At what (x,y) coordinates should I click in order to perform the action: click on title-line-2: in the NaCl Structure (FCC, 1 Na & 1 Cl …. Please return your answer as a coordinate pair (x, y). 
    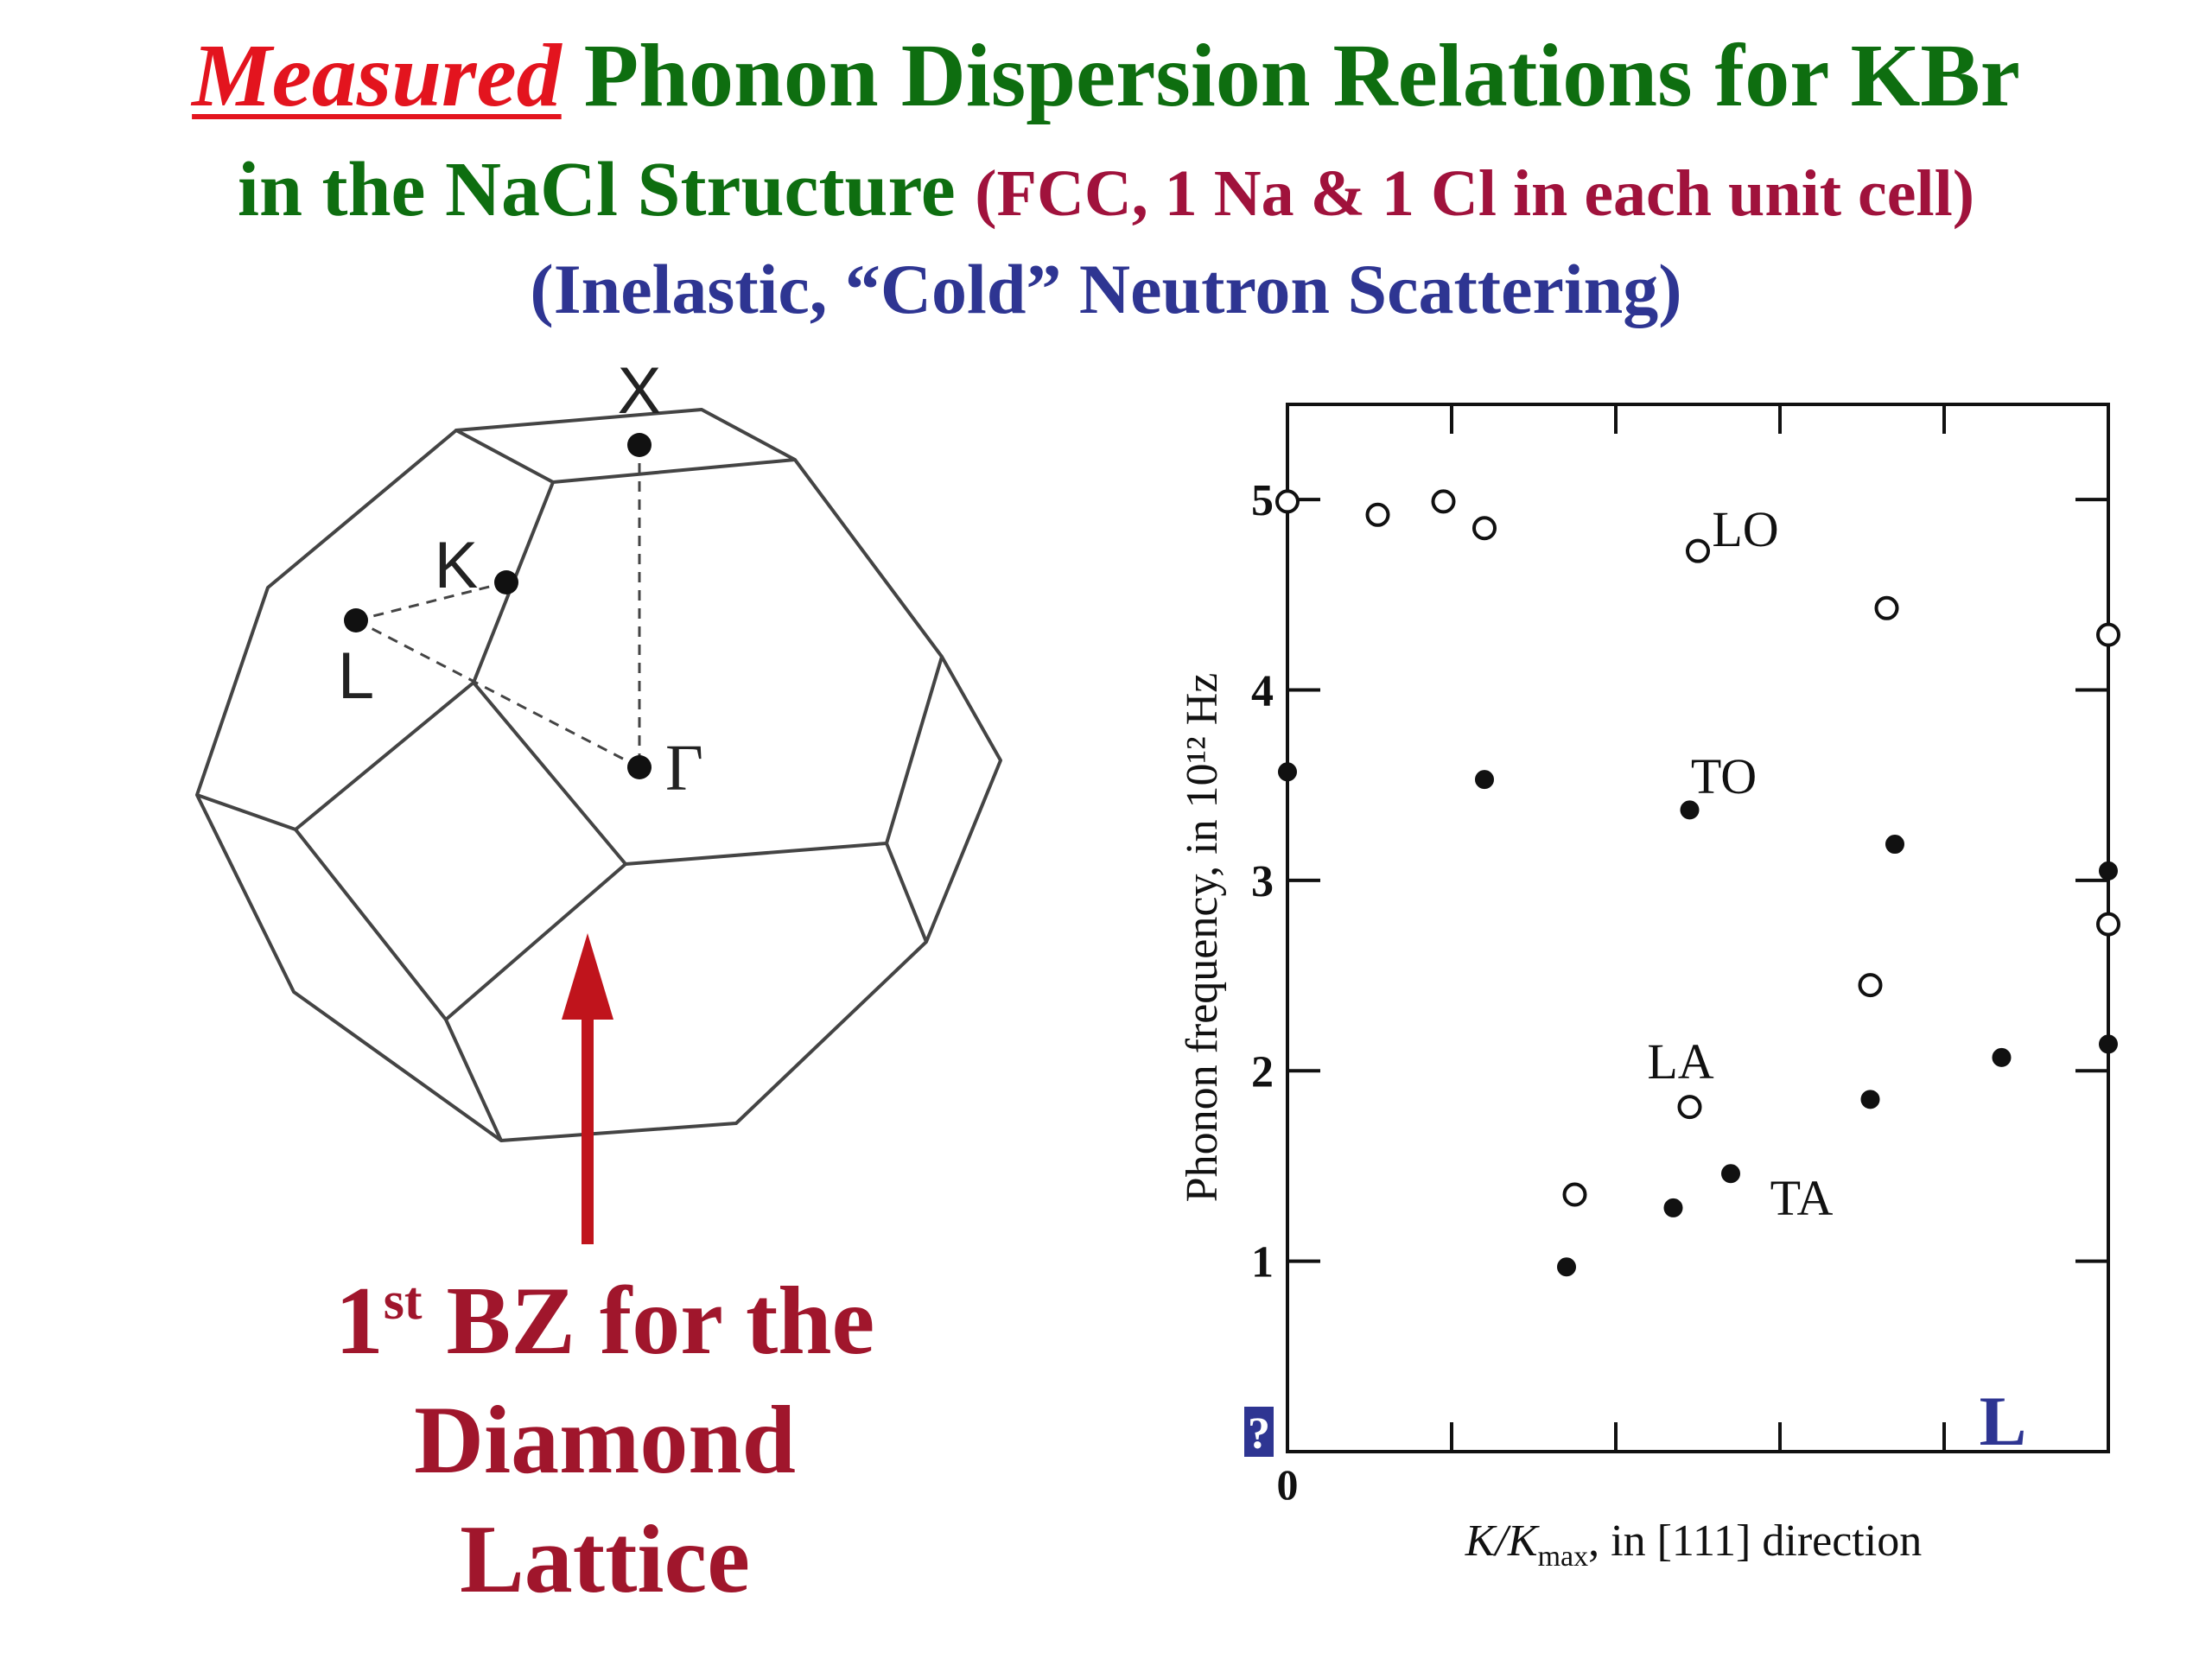
    Looking at the image, I should click on (1106, 189).